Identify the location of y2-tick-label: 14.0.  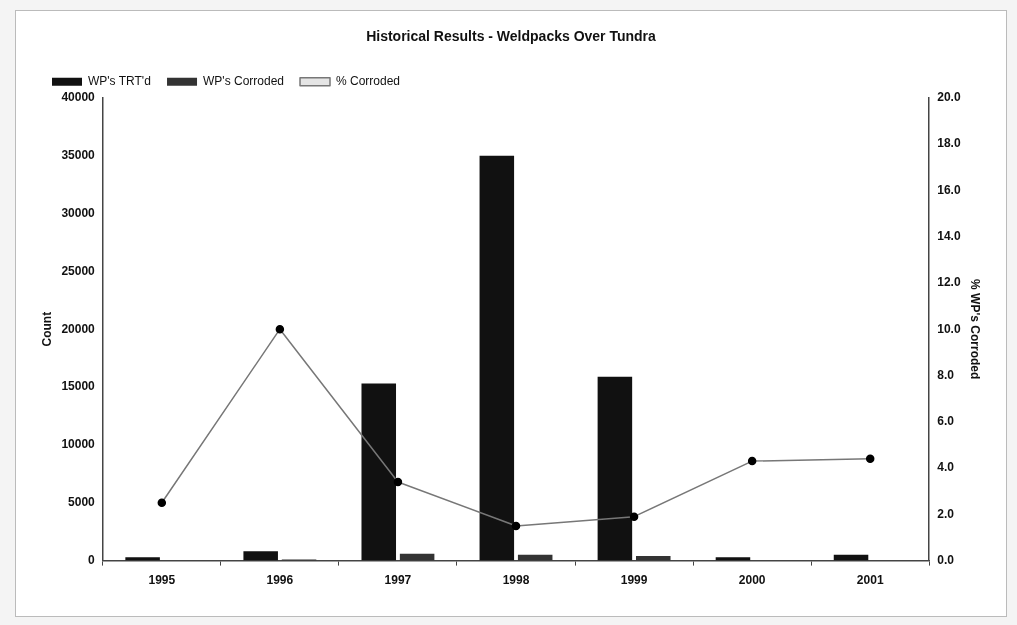
(949, 235).